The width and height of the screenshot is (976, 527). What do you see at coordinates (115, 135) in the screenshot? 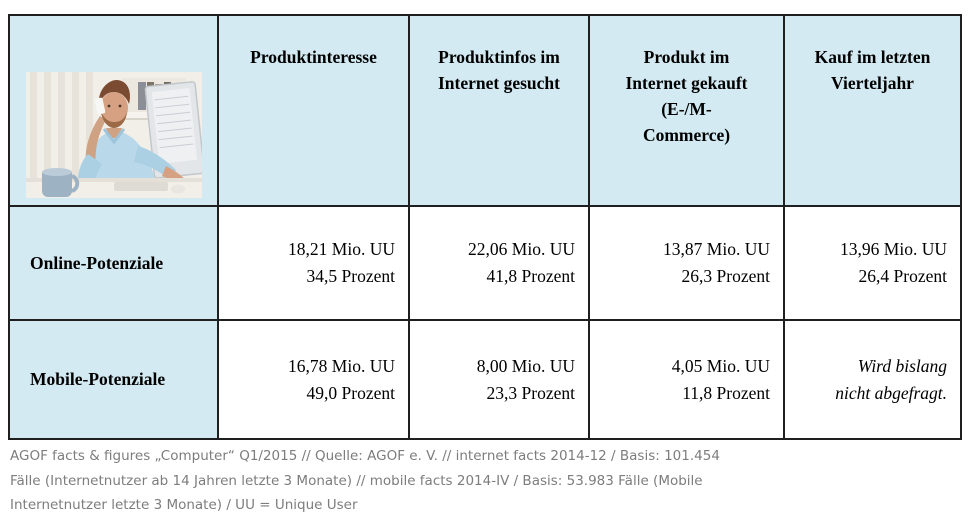
I see `man-on-phone-at-desk-photo` at bounding box center [115, 135].